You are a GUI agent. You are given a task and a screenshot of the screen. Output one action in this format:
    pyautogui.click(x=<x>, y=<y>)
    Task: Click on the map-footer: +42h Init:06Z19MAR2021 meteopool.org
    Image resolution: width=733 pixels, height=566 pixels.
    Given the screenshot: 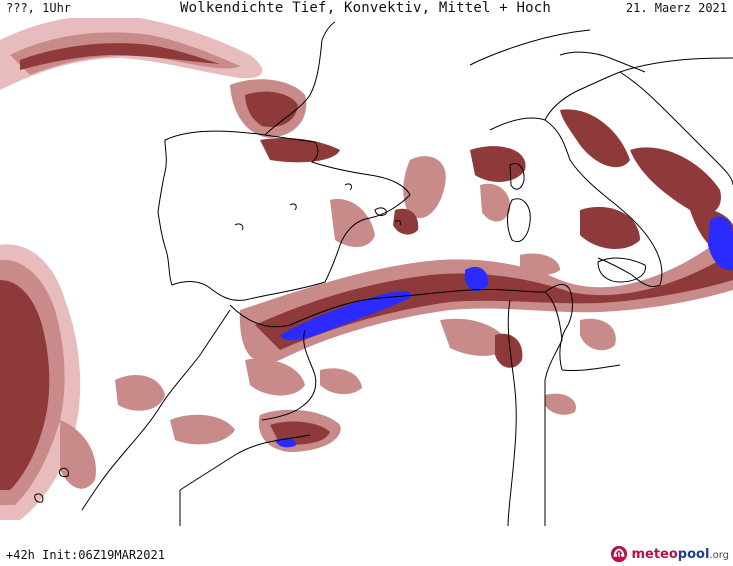 What is the action you would take?
    pyautogui.click(x=366, y=553)
    